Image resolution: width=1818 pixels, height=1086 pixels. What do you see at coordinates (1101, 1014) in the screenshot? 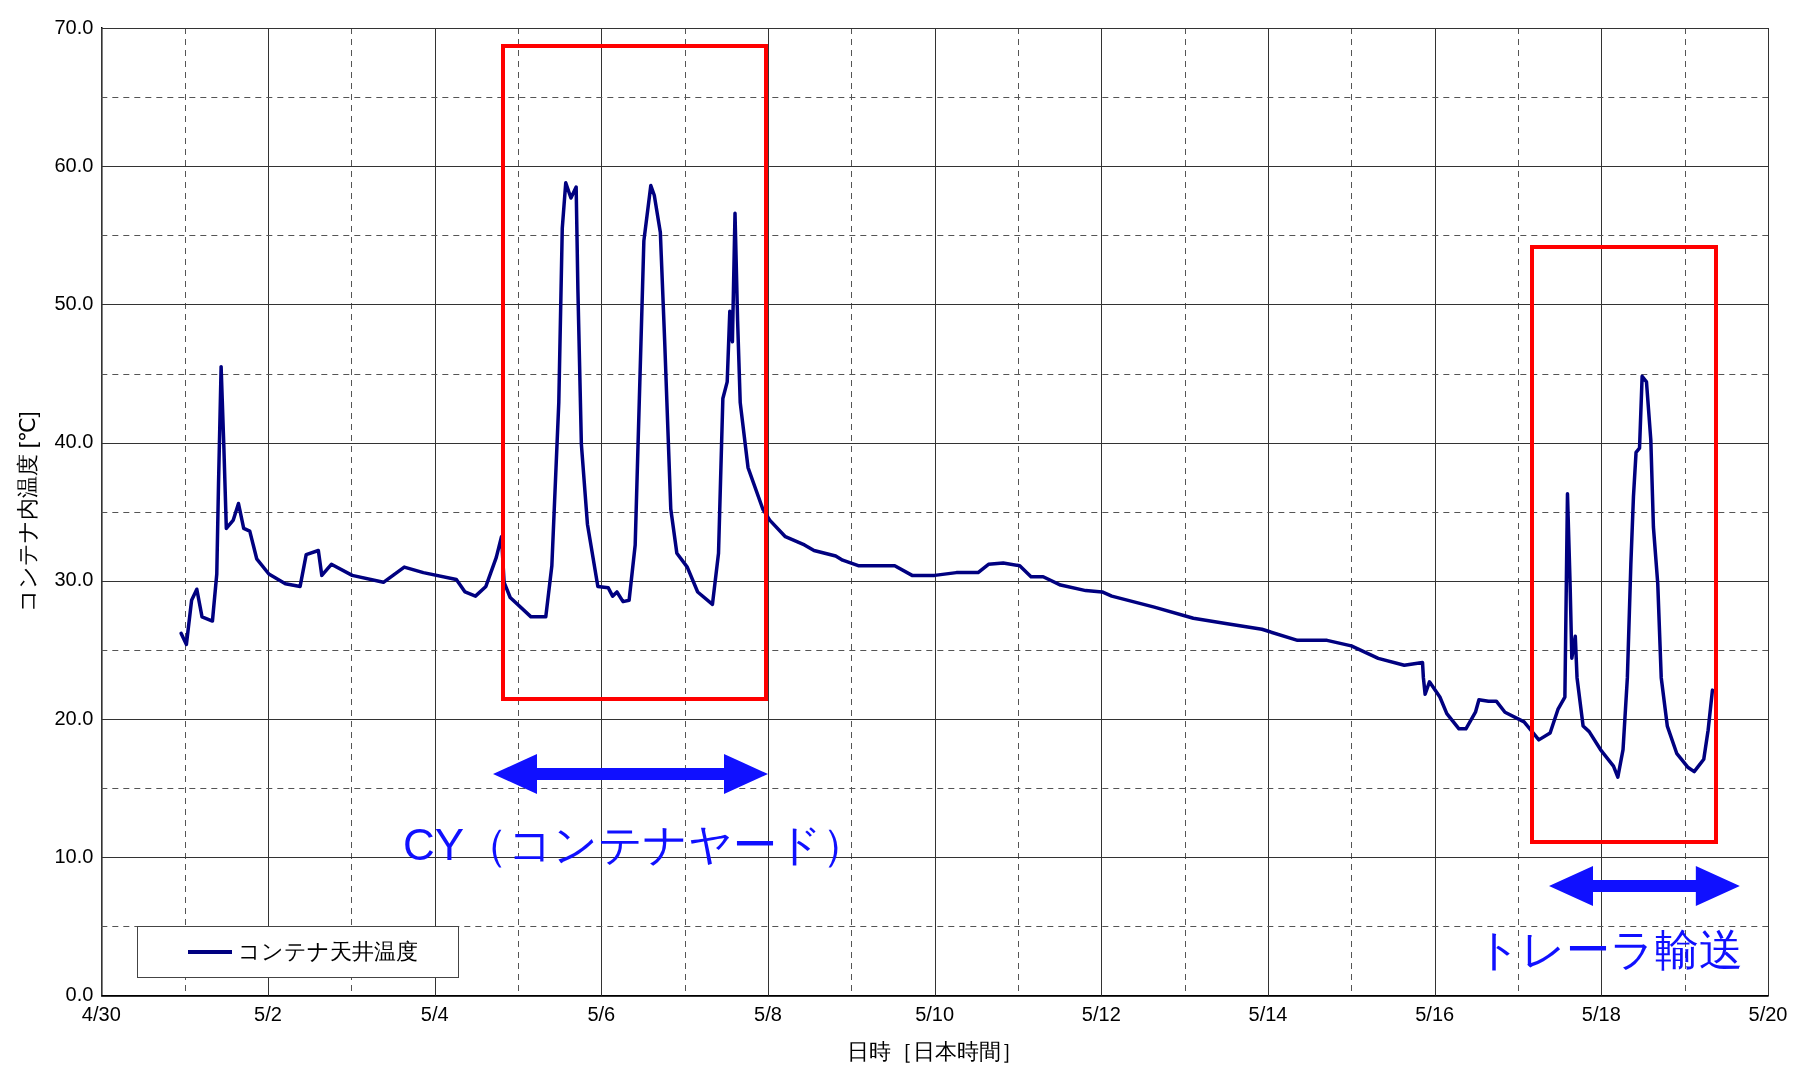
I see `x-tick-label: 5/12` at bounding box center [1101, 1014].